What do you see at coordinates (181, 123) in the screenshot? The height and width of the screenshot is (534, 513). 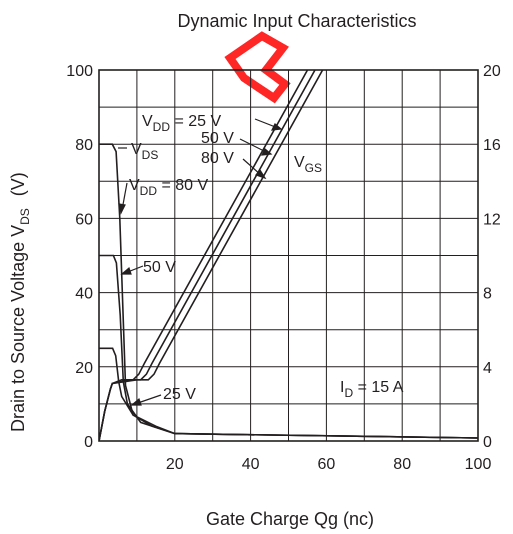 I see `label-vdd-25: VDD = 25 V` at bounding box center [181, 123].